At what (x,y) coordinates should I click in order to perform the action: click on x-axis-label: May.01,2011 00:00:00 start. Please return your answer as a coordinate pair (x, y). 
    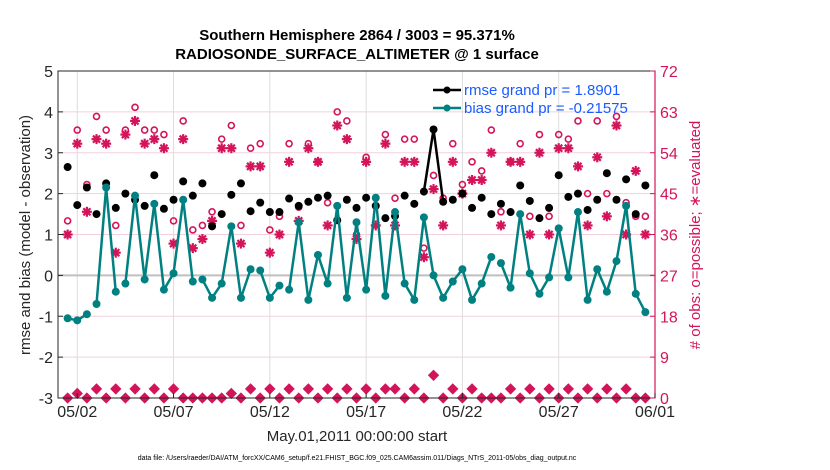
    Looking at the image, I should click on (357, 436).